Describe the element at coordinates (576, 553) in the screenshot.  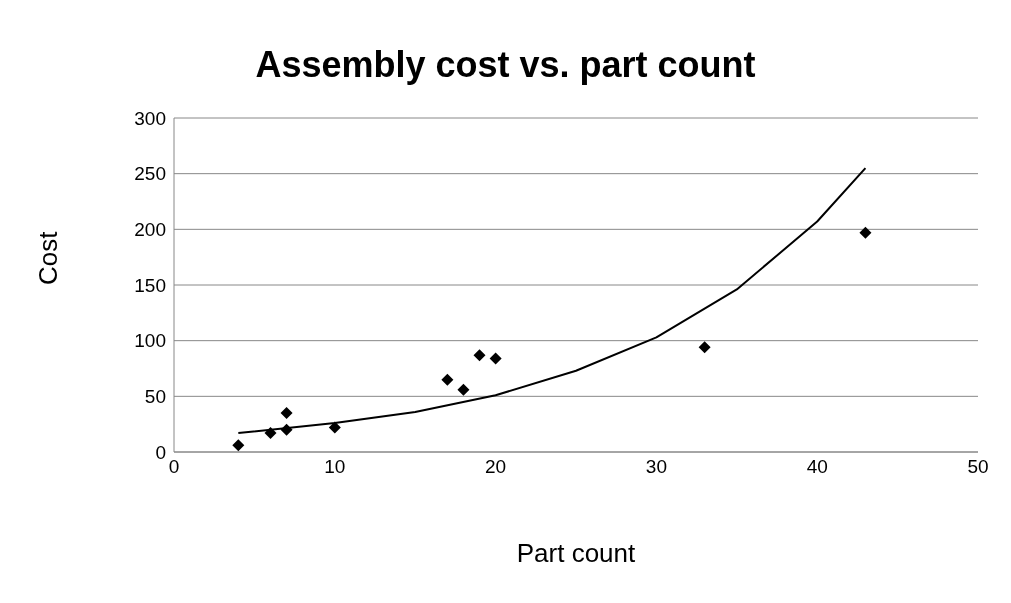
I see `x-axis-title: Part count` at that location.